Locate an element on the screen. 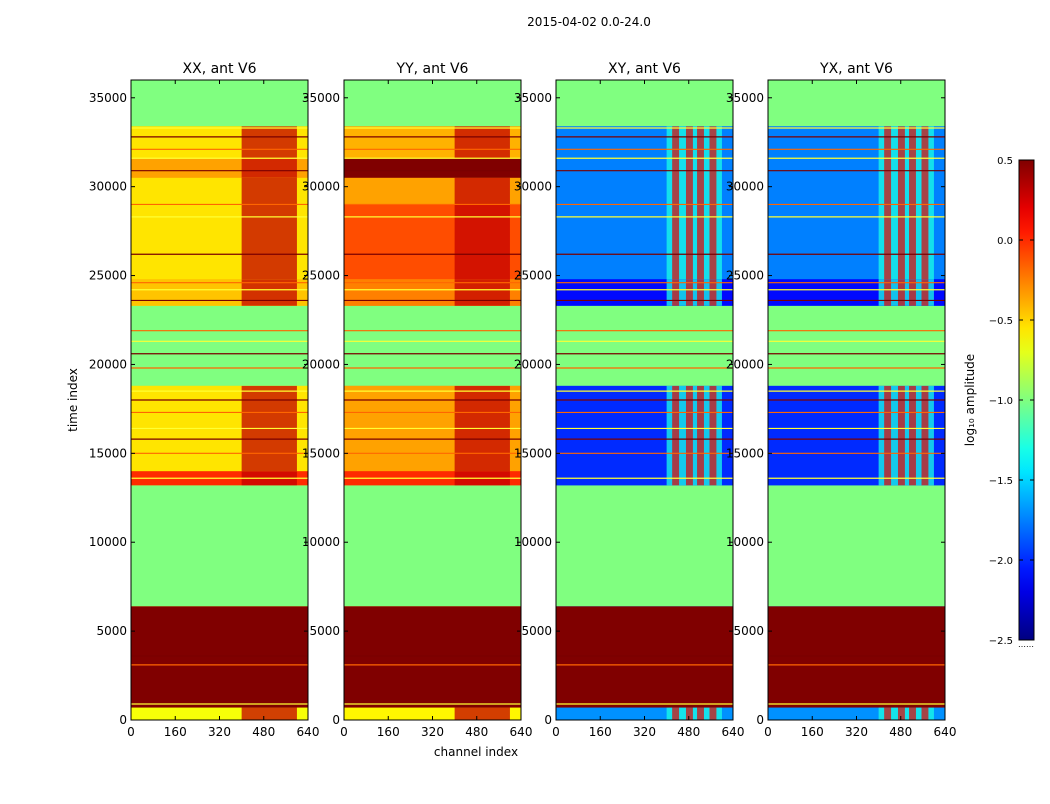 This screenshot has height=804, width=1050. colorbar-gradient is located at coordinates (1026, 400).